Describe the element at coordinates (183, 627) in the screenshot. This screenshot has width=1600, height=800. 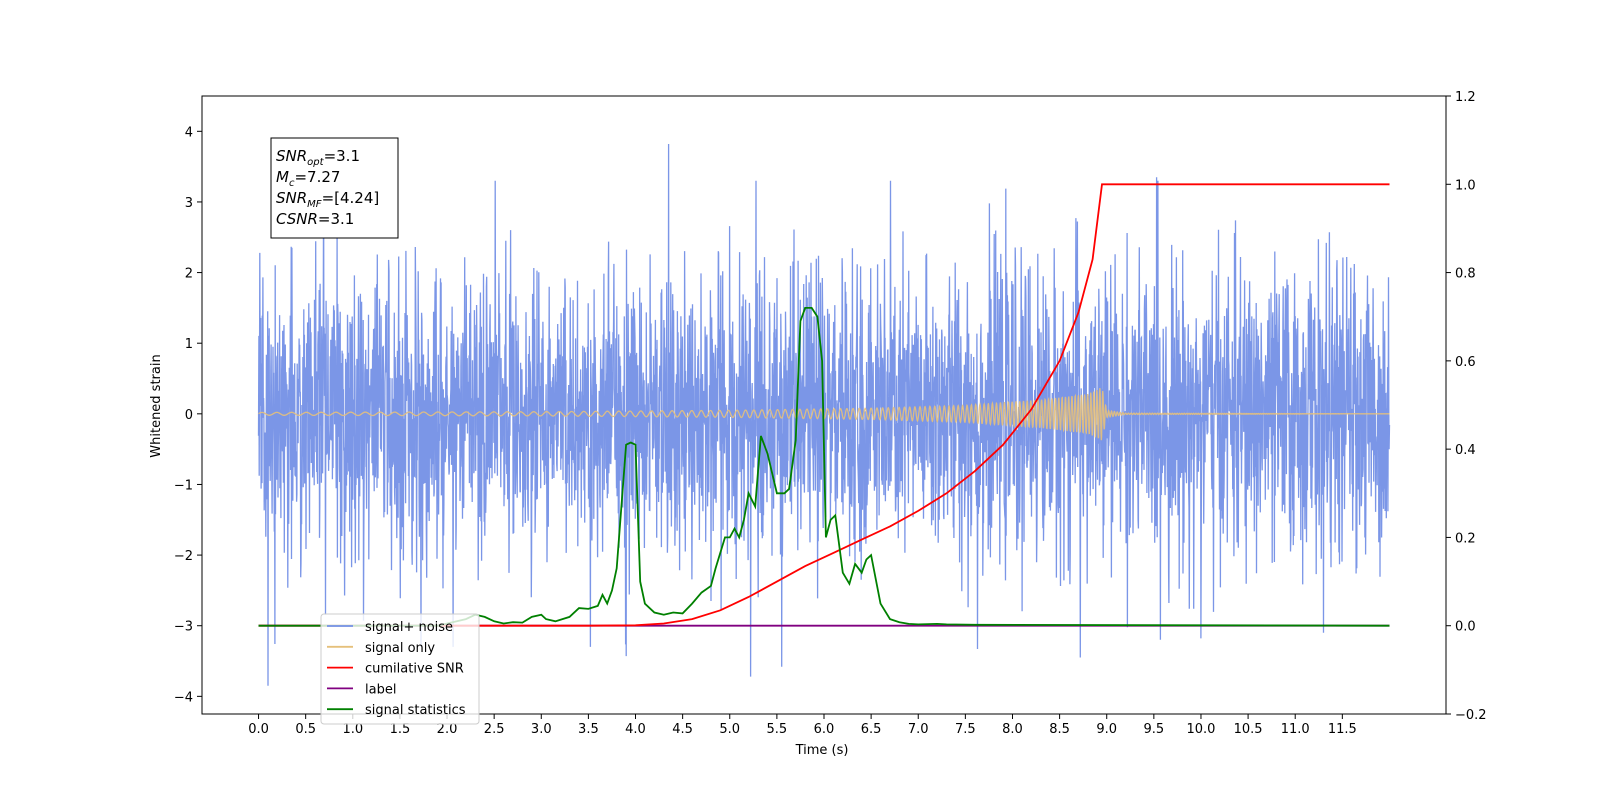
I see `y-tick-label-left: −3` at that location.